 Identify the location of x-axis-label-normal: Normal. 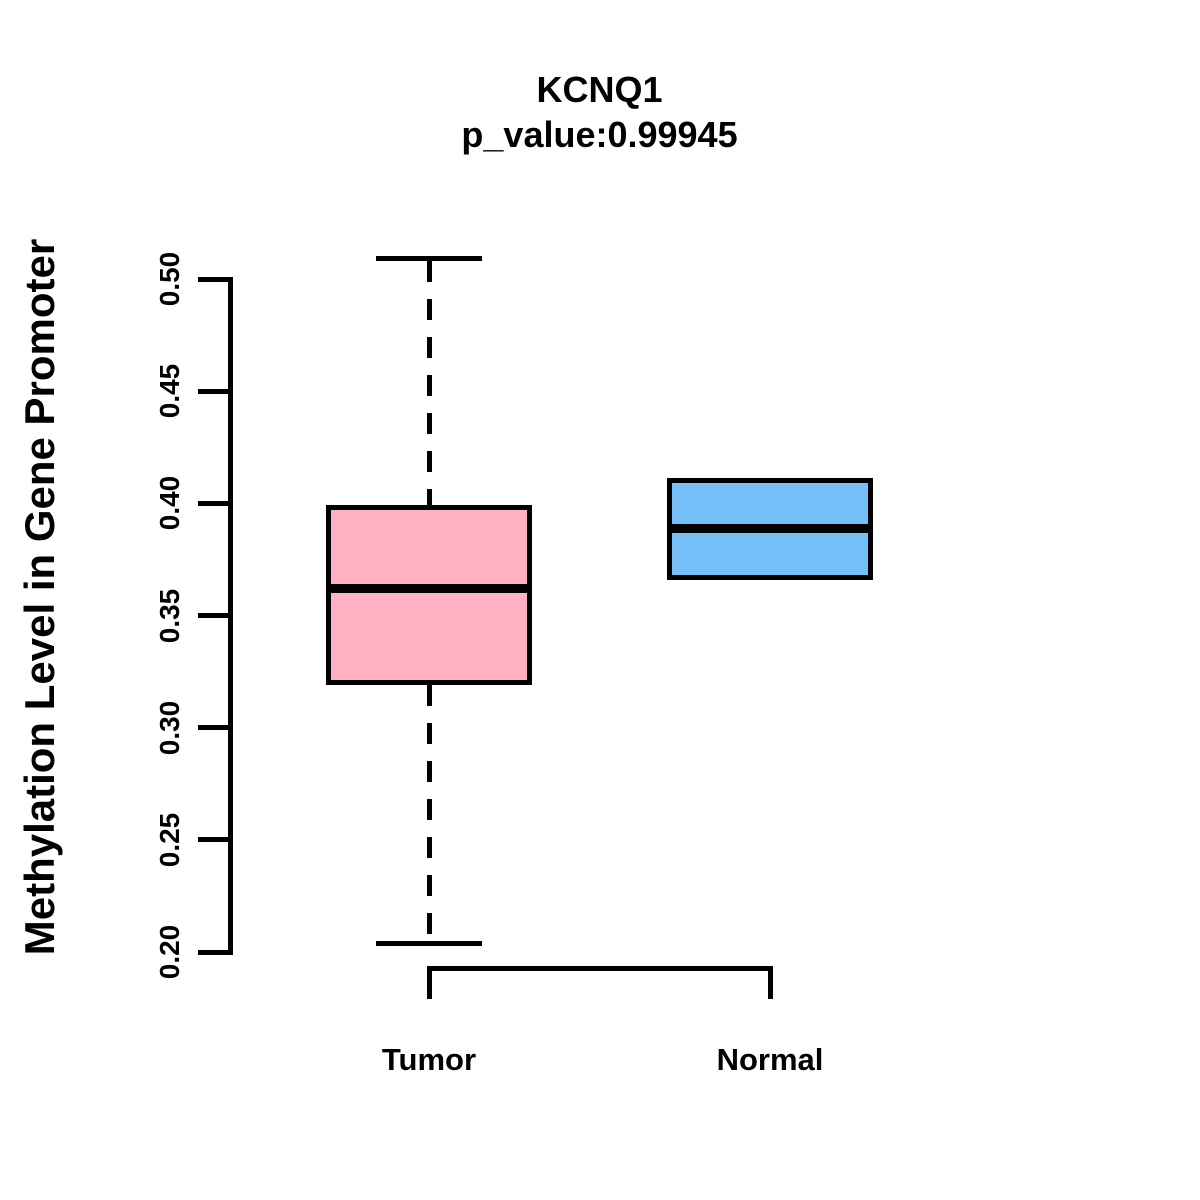
(770, 1059).